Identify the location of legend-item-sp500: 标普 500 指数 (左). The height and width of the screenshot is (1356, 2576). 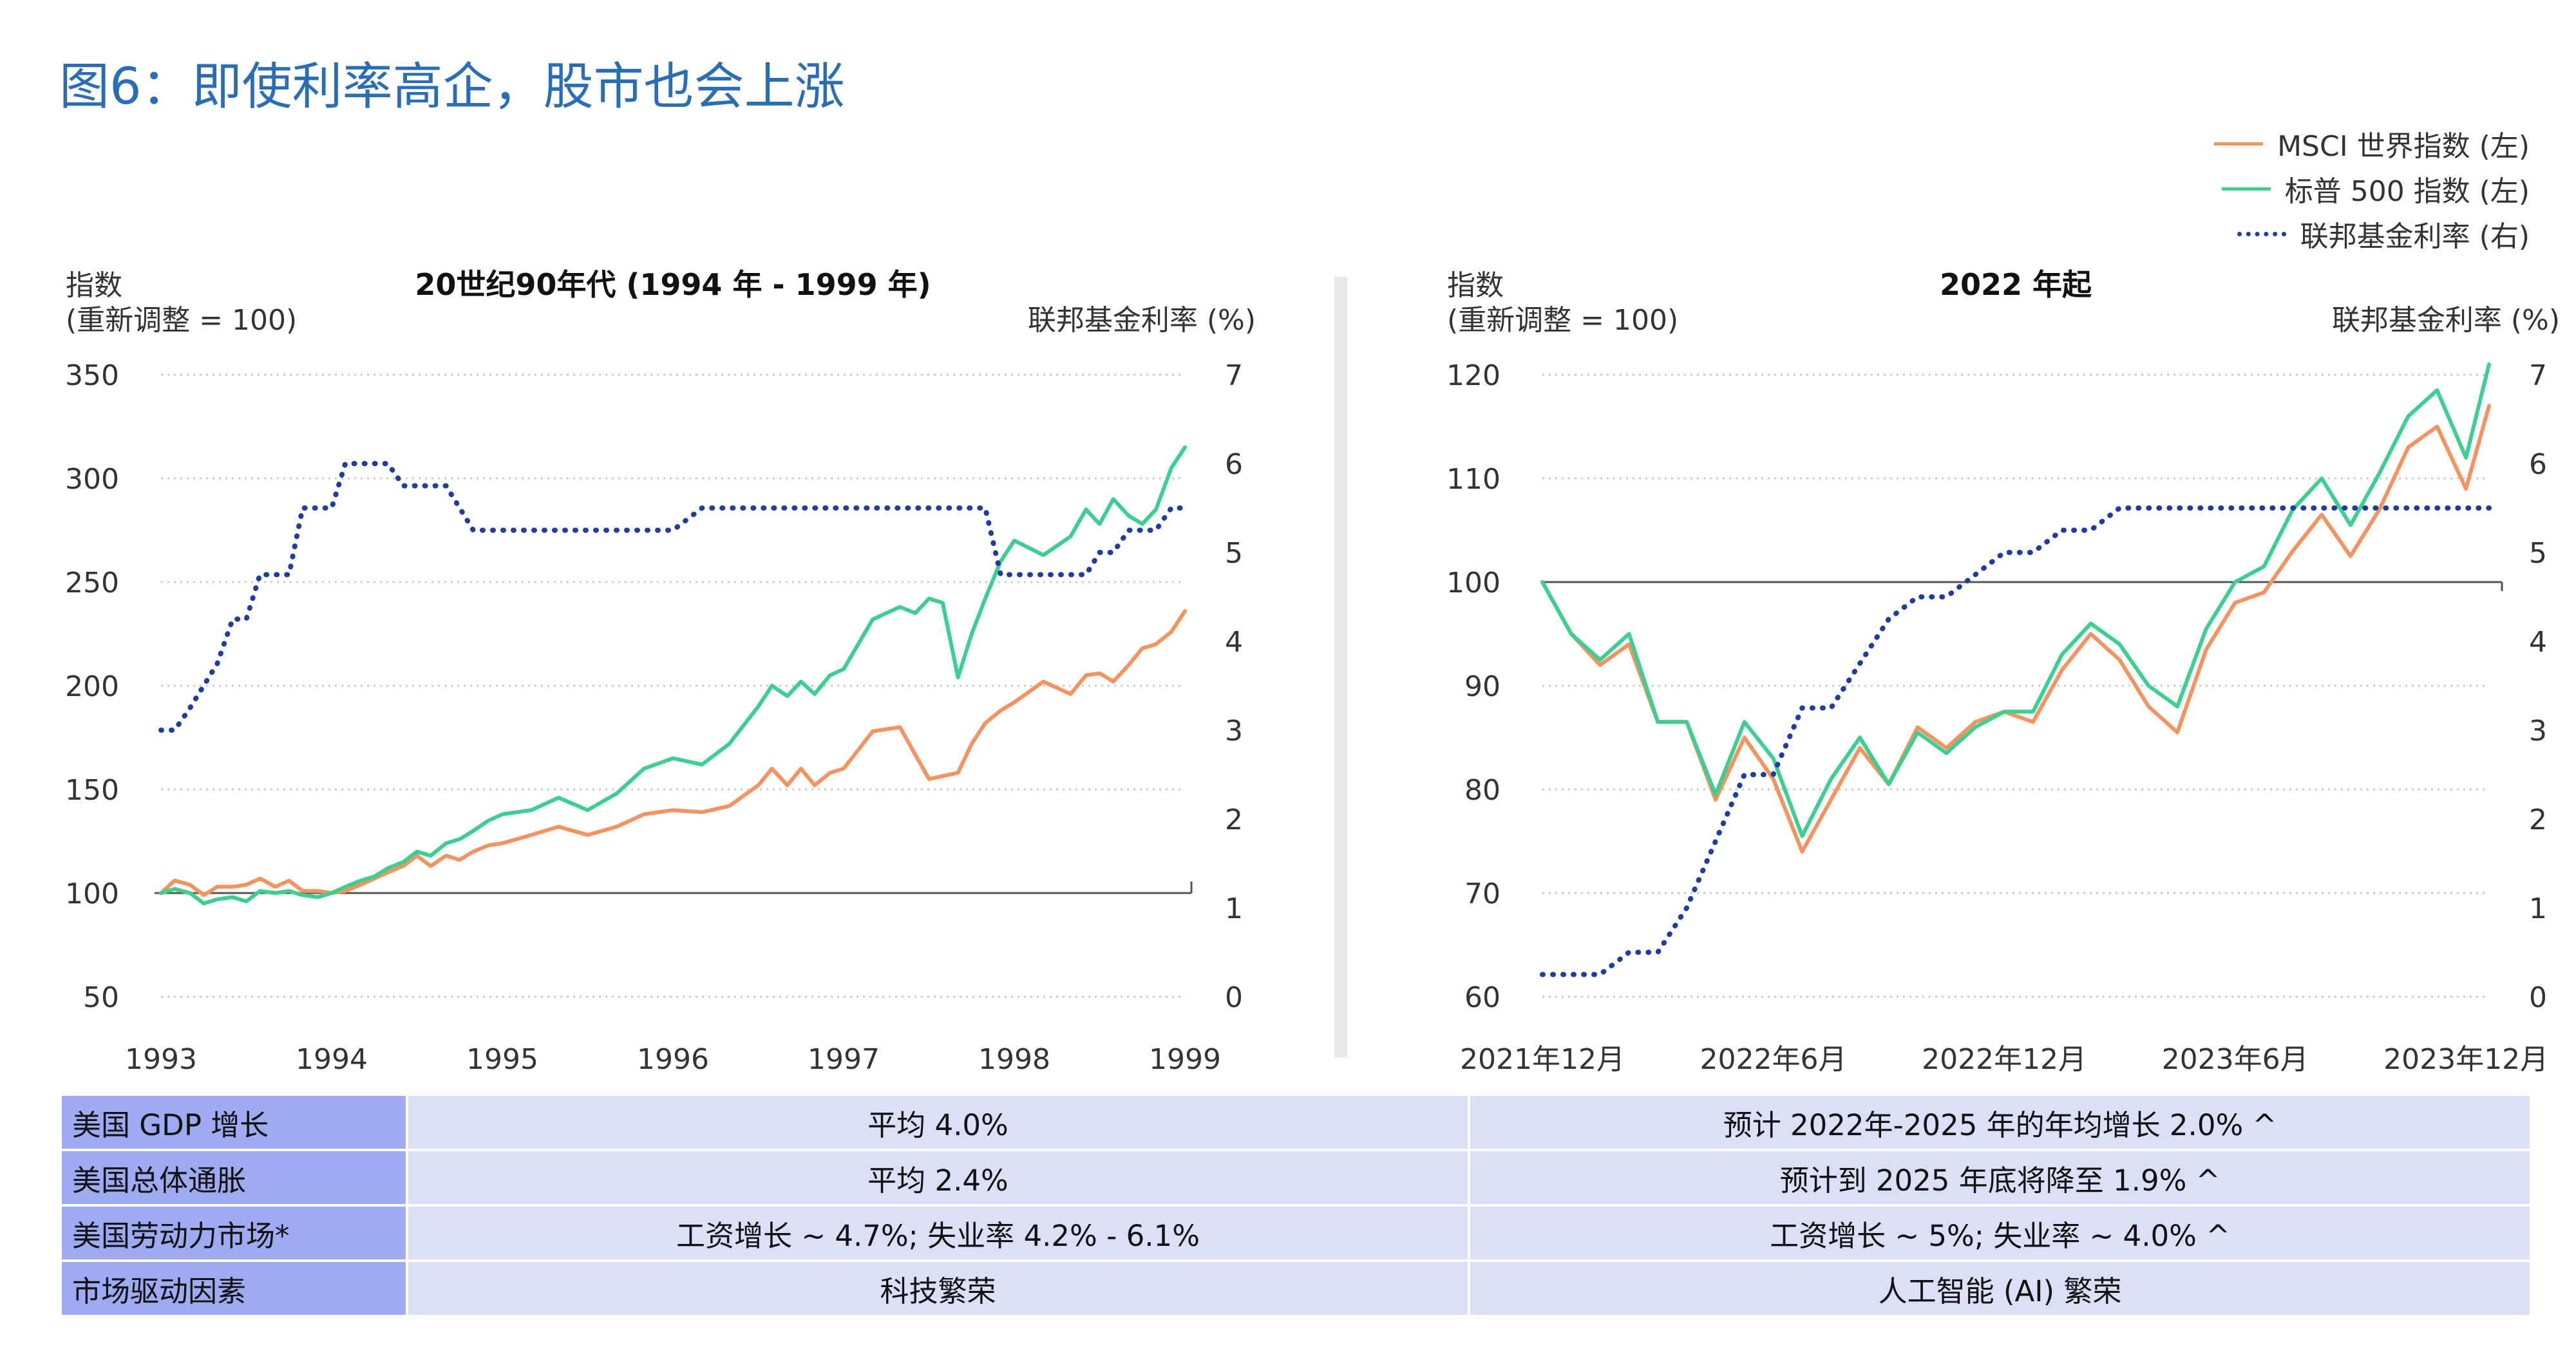
(2372, 188).